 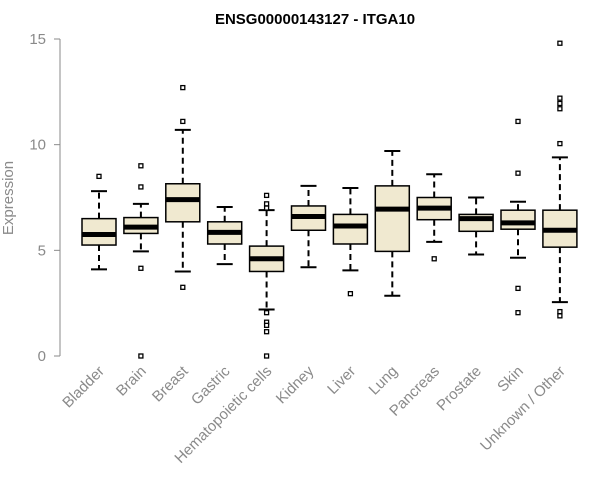 What do you see at coordinates (42, 356) in the screenshot?
I see `y-tick-label: 0` at bounding box center [42, 356].